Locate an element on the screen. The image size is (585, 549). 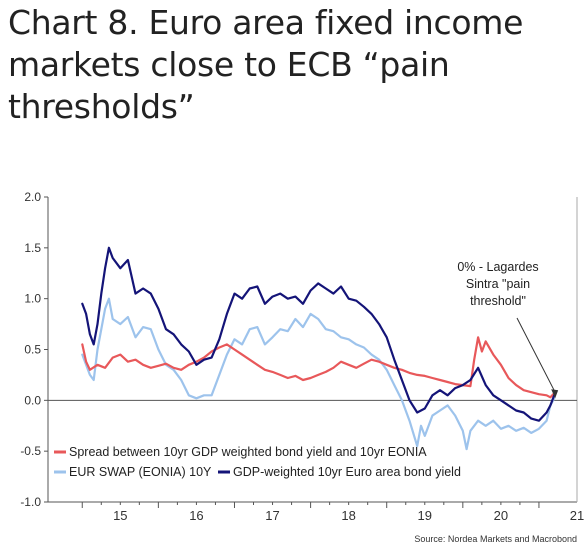
y-tick-label-1: 1.5 is located at coordinates (32, 248).